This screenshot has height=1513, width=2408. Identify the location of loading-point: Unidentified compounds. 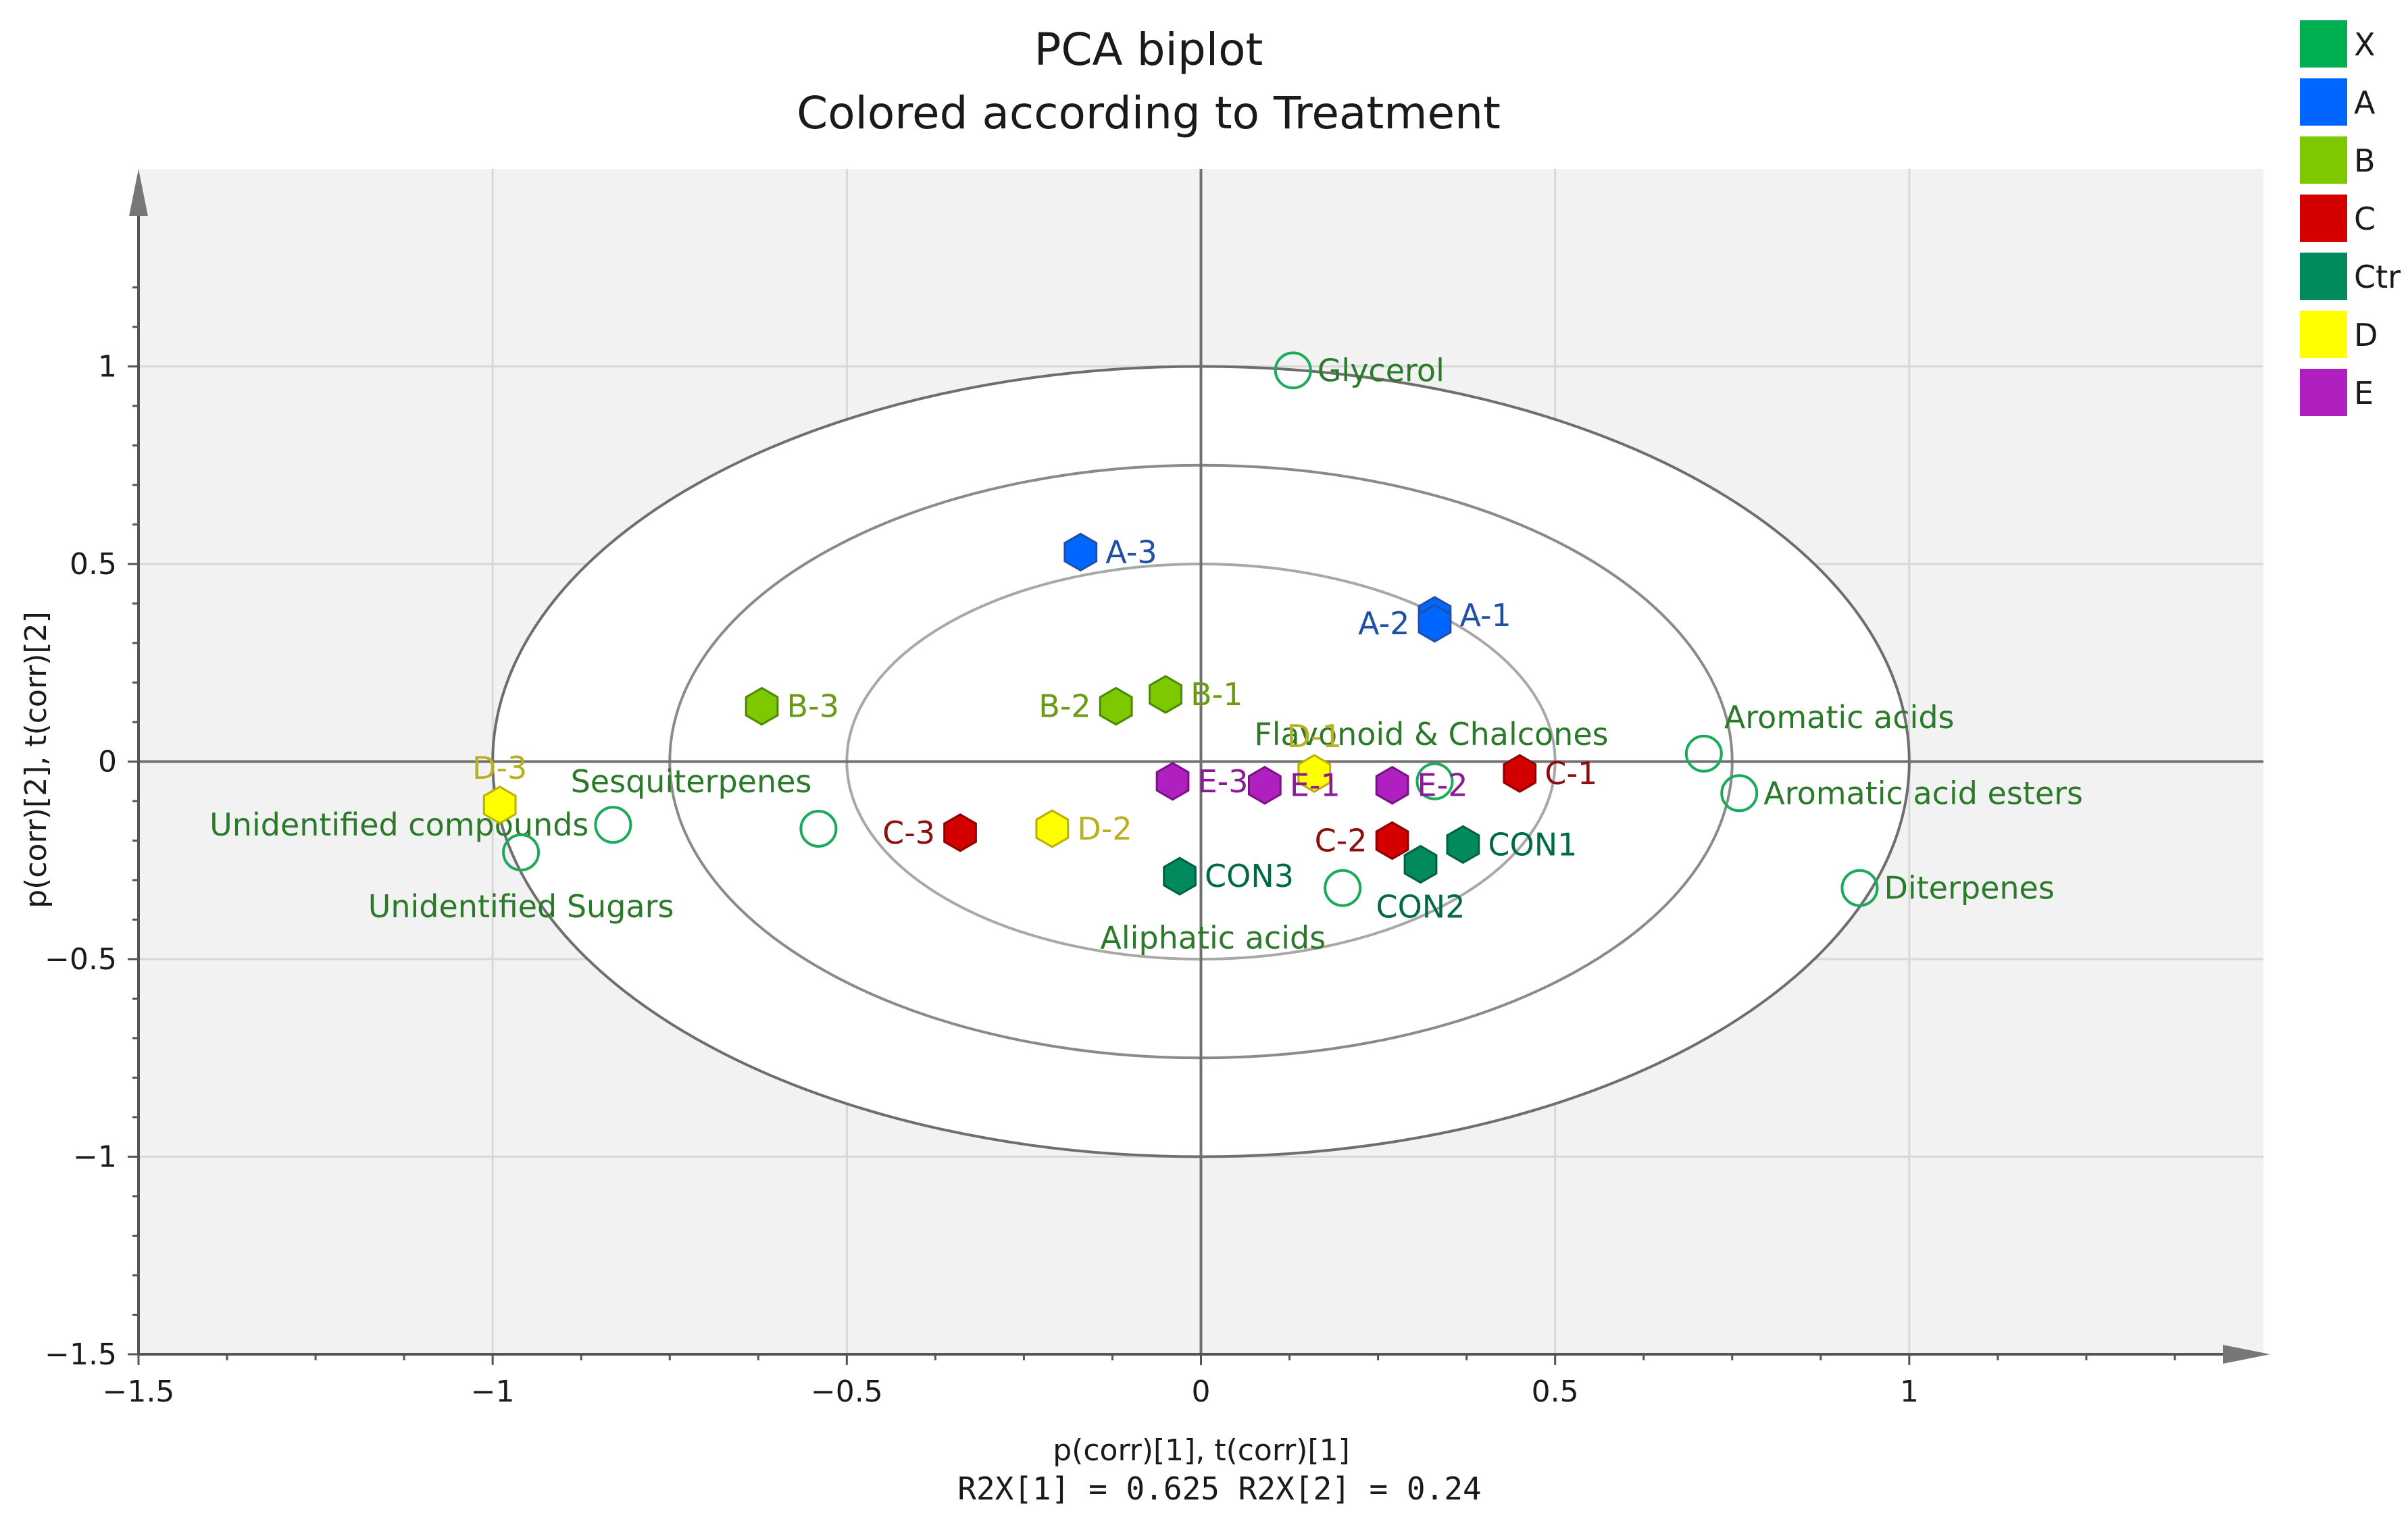
(421, 825).